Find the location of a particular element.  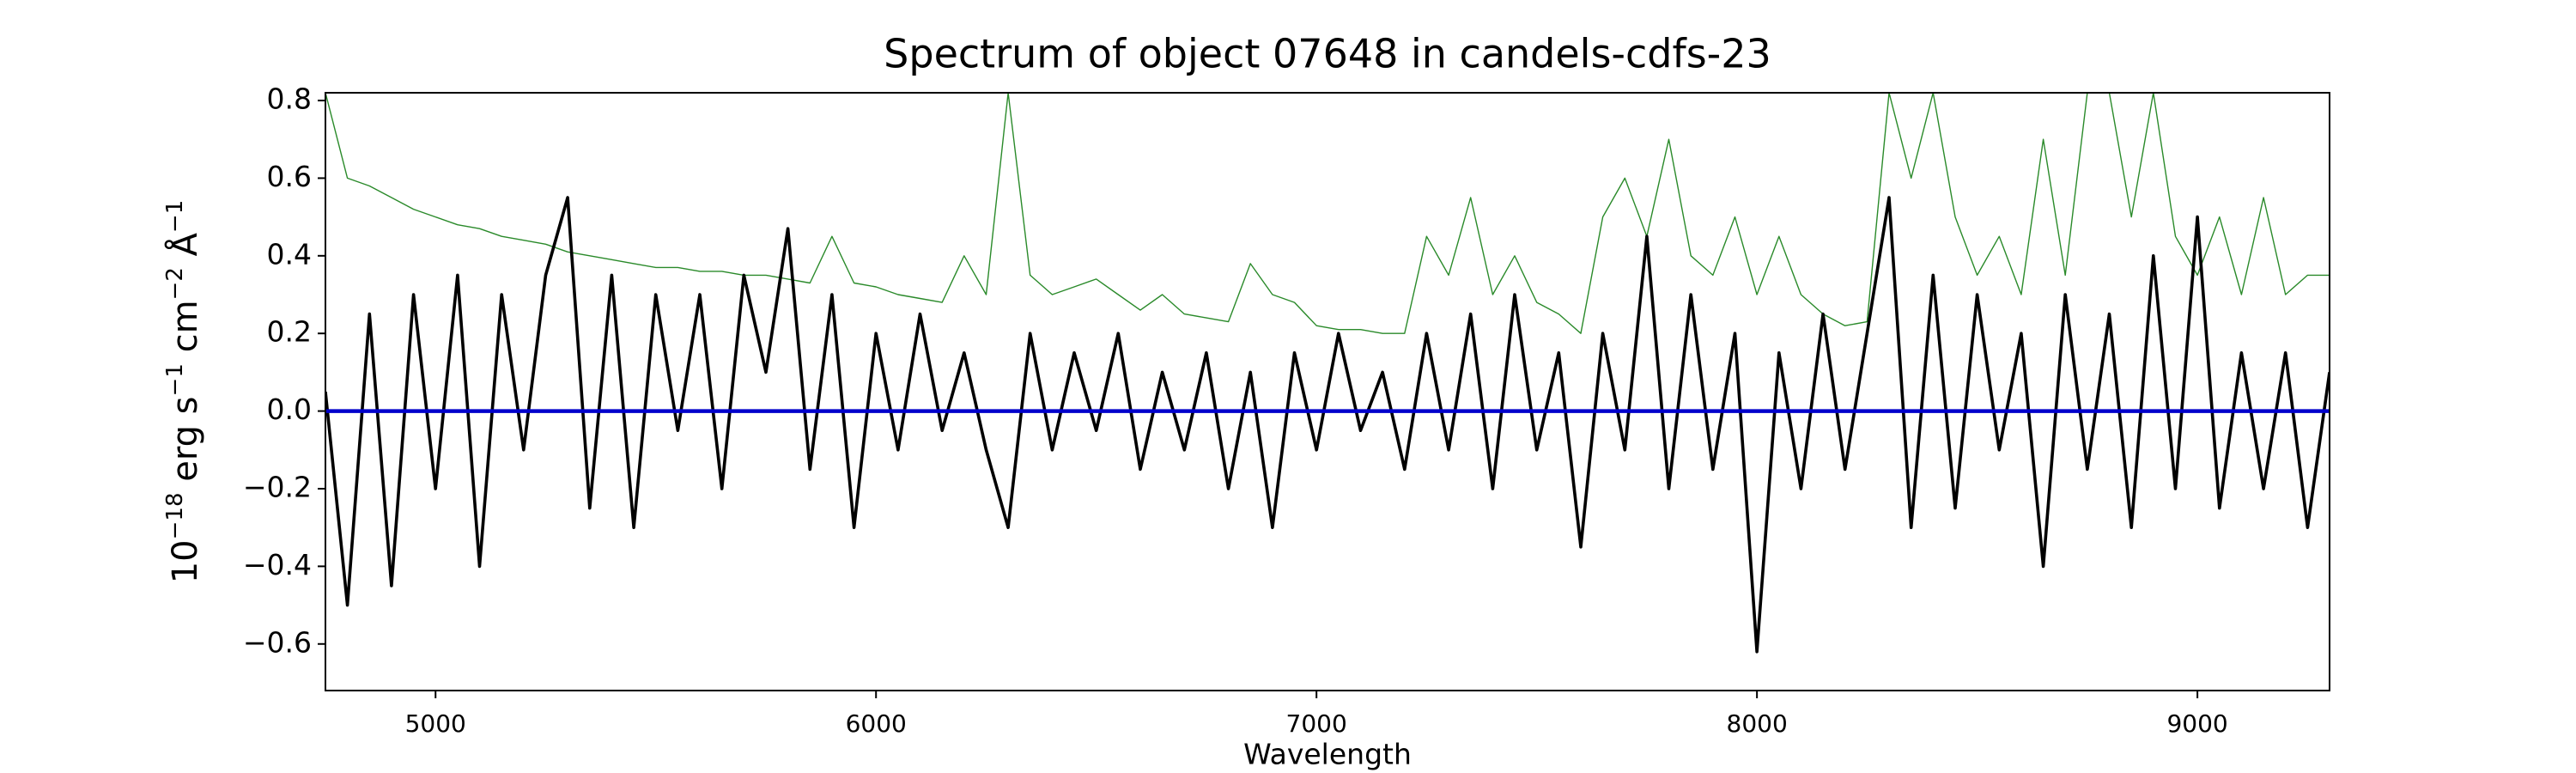

y-label-part: −18 is located at coordinates (175, 515).